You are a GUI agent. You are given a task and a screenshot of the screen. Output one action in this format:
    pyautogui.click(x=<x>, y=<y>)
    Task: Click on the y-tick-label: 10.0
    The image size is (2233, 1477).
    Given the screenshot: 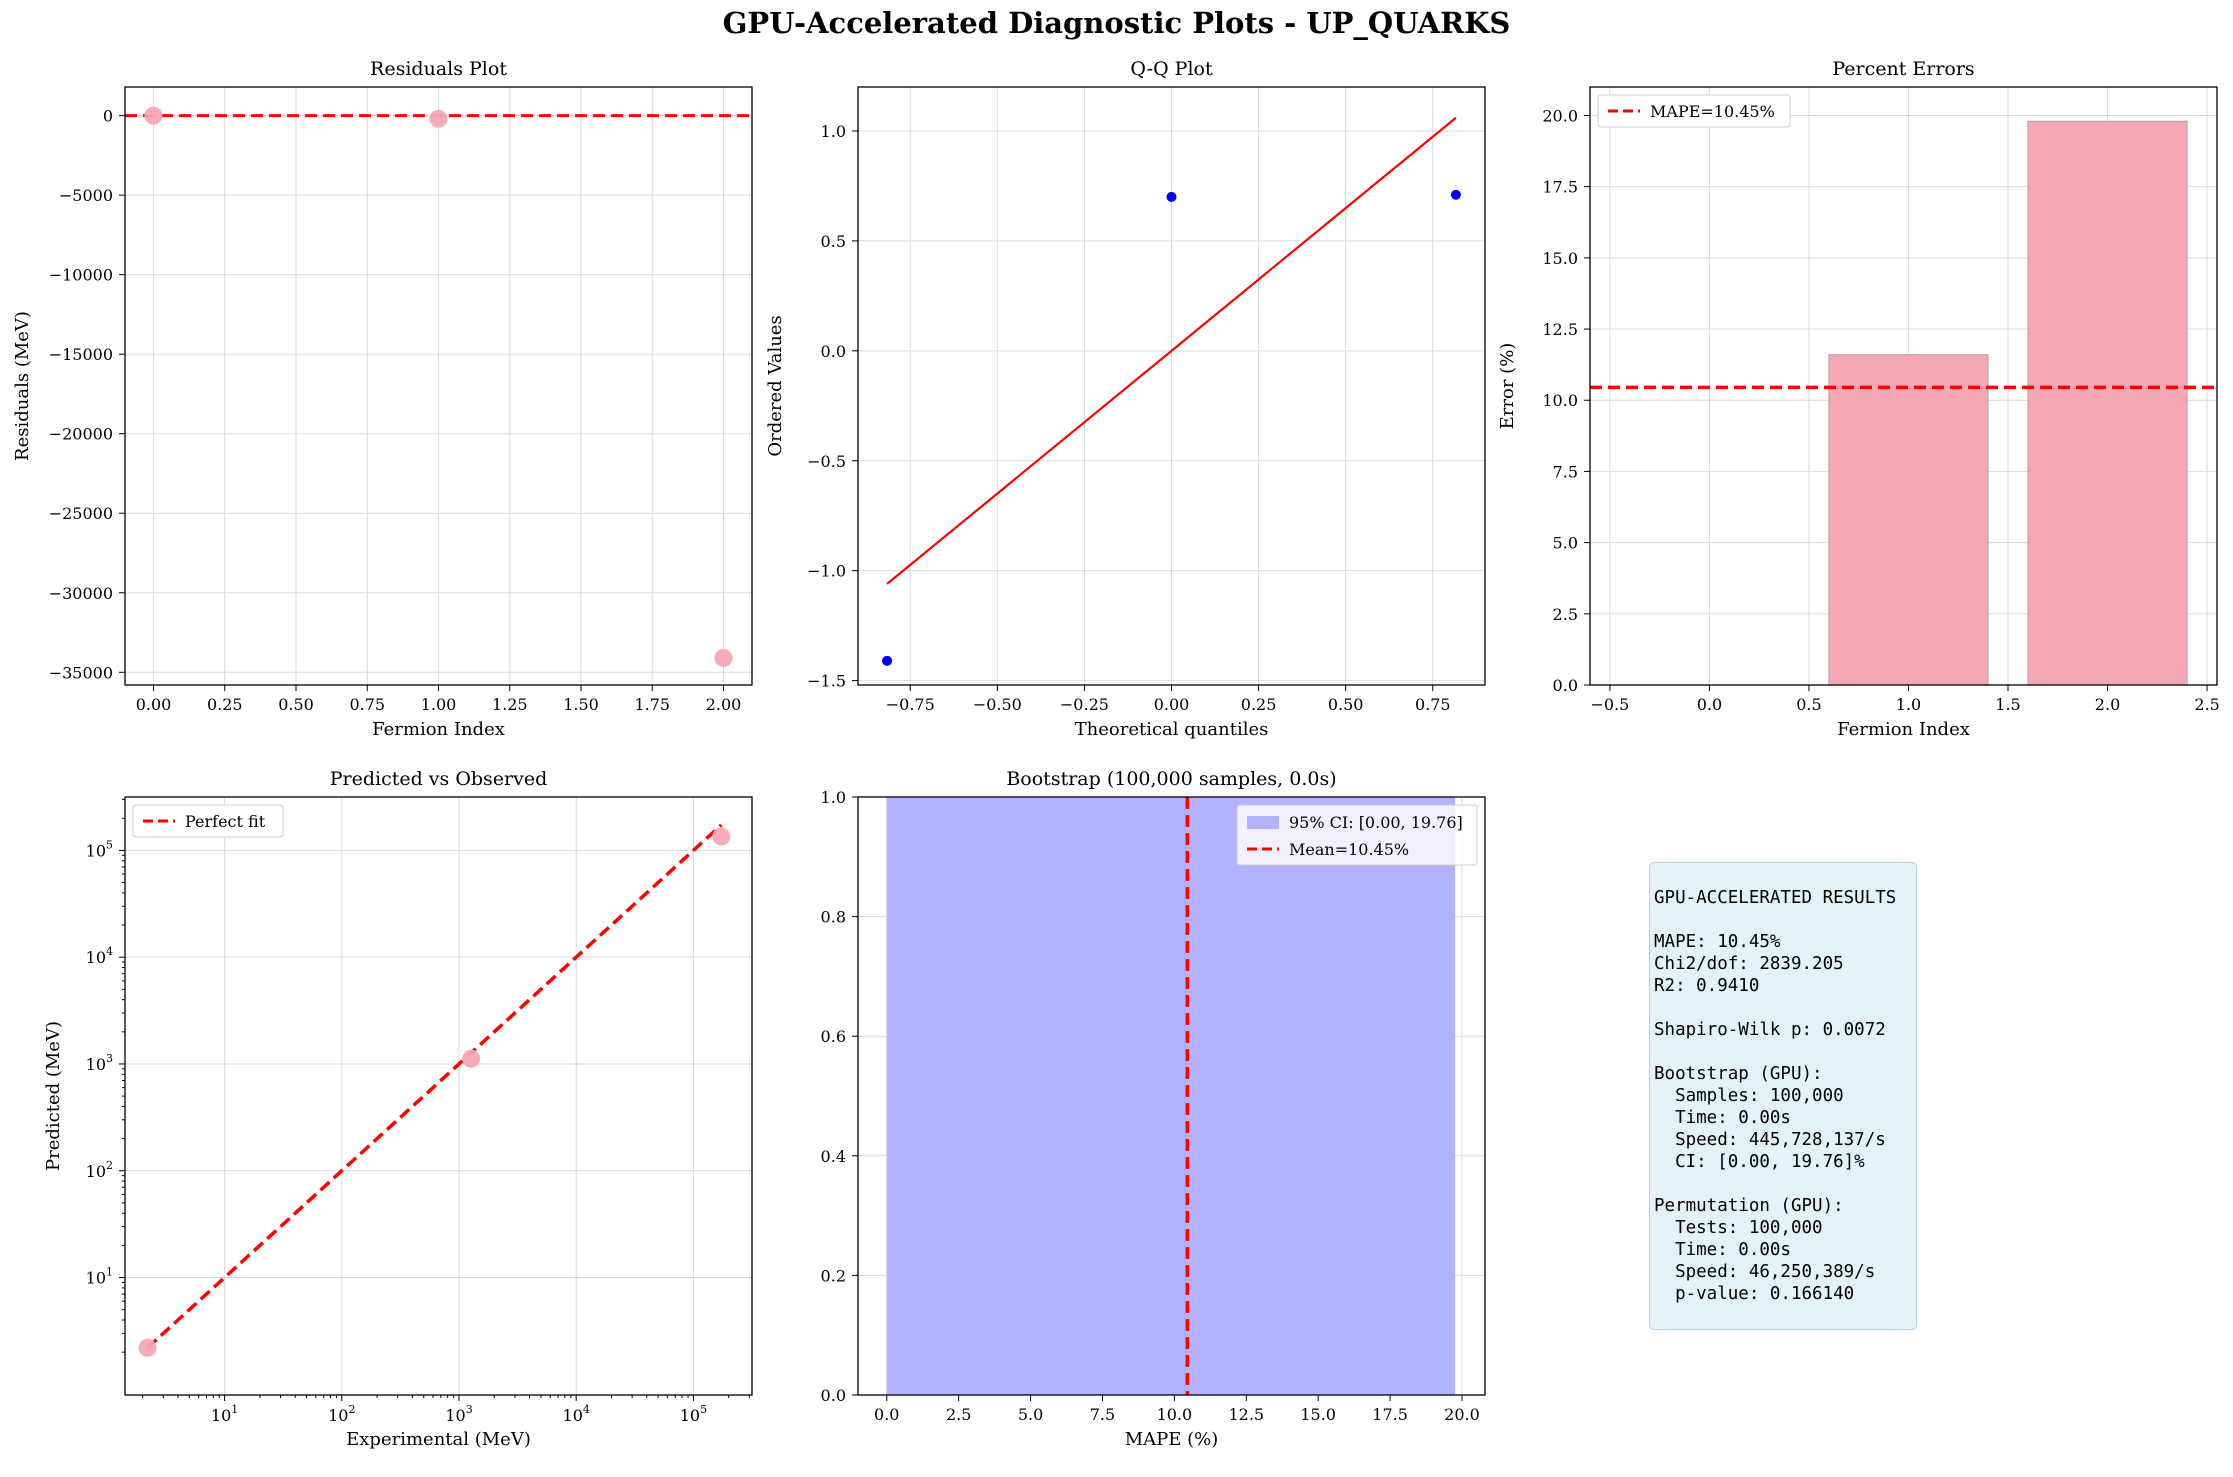 What is the action you would take?
    pyautogui.click(x=1560, y=400)
    